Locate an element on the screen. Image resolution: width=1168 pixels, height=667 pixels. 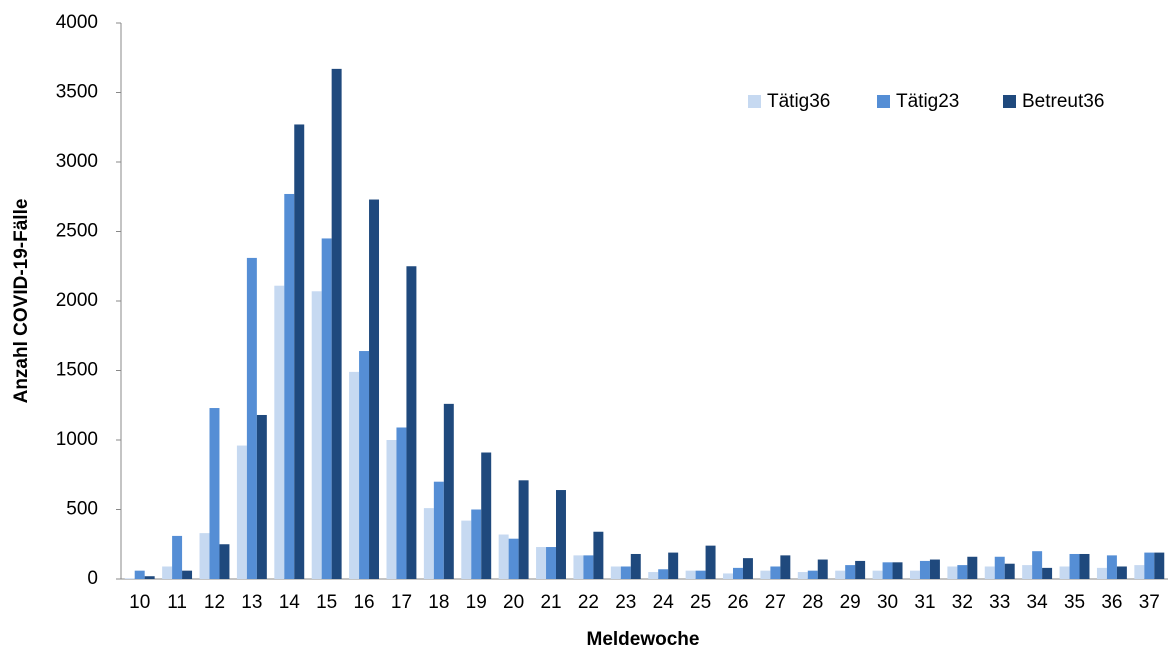
legend-label: Tätig23 is located at coordinates (927, 101).